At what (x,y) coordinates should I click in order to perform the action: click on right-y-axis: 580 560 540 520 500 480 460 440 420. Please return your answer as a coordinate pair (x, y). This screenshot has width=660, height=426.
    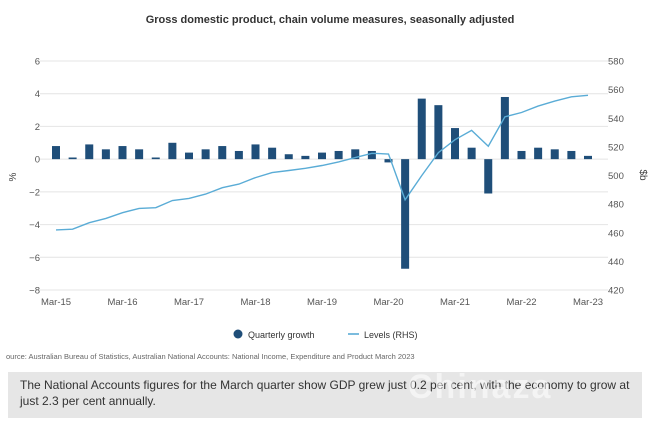
    Looking at the image, I should click on (616, 177).